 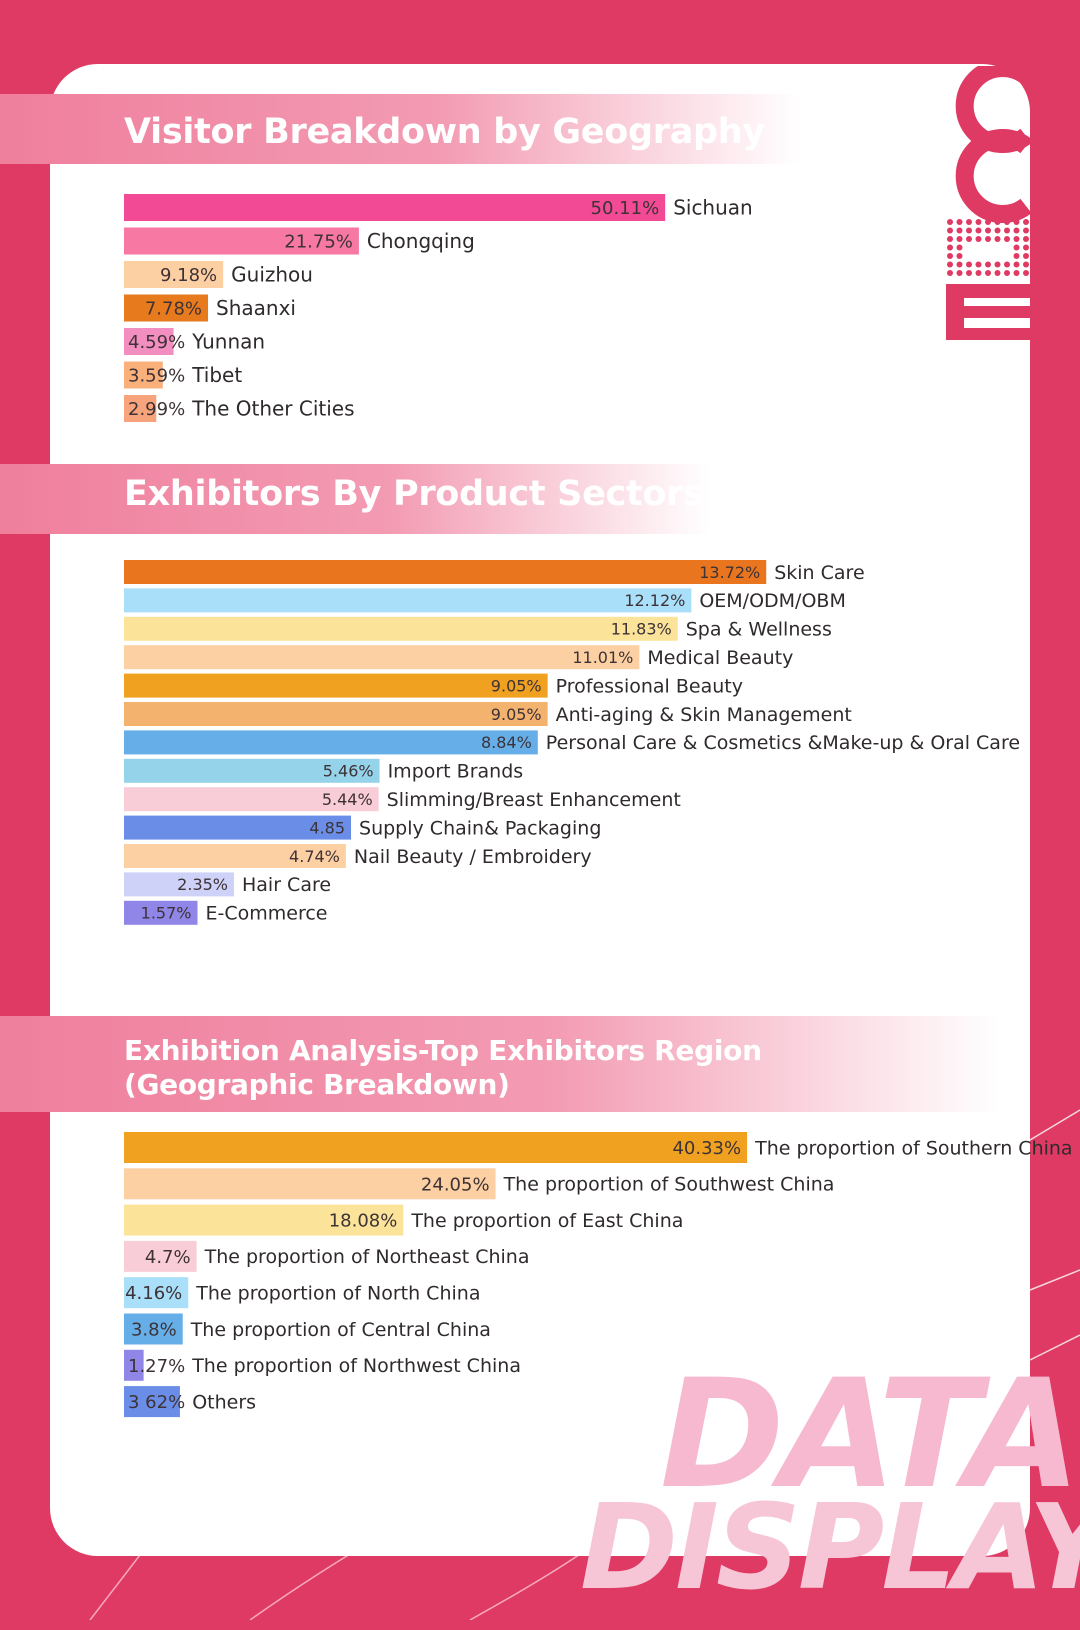 I want to click on section-title-geography: Visitor Breakdown by Geography, so click(x=444, y=132).